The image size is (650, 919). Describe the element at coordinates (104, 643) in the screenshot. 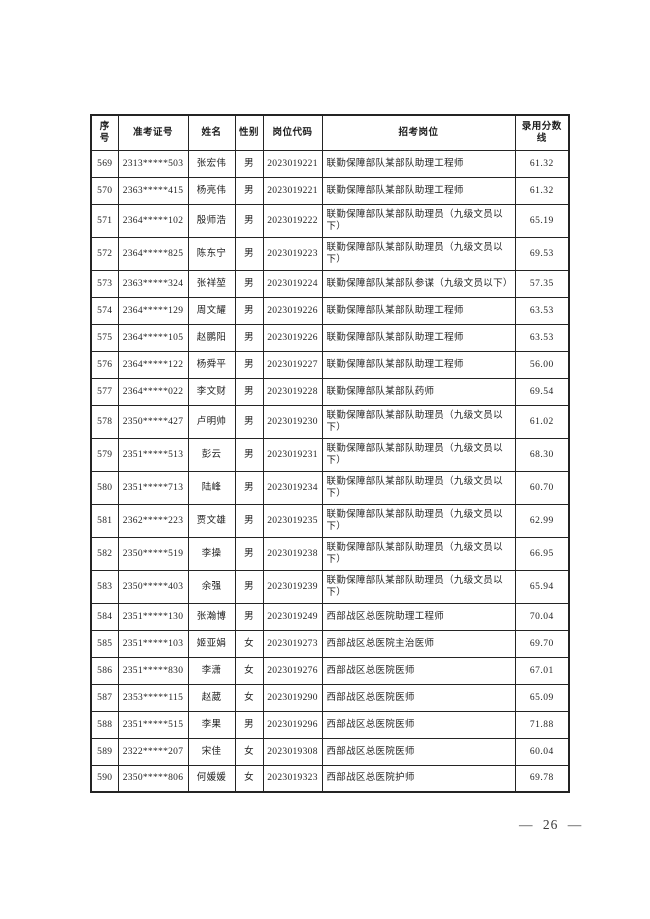

I see `cell-serial-number: 585` at that location.